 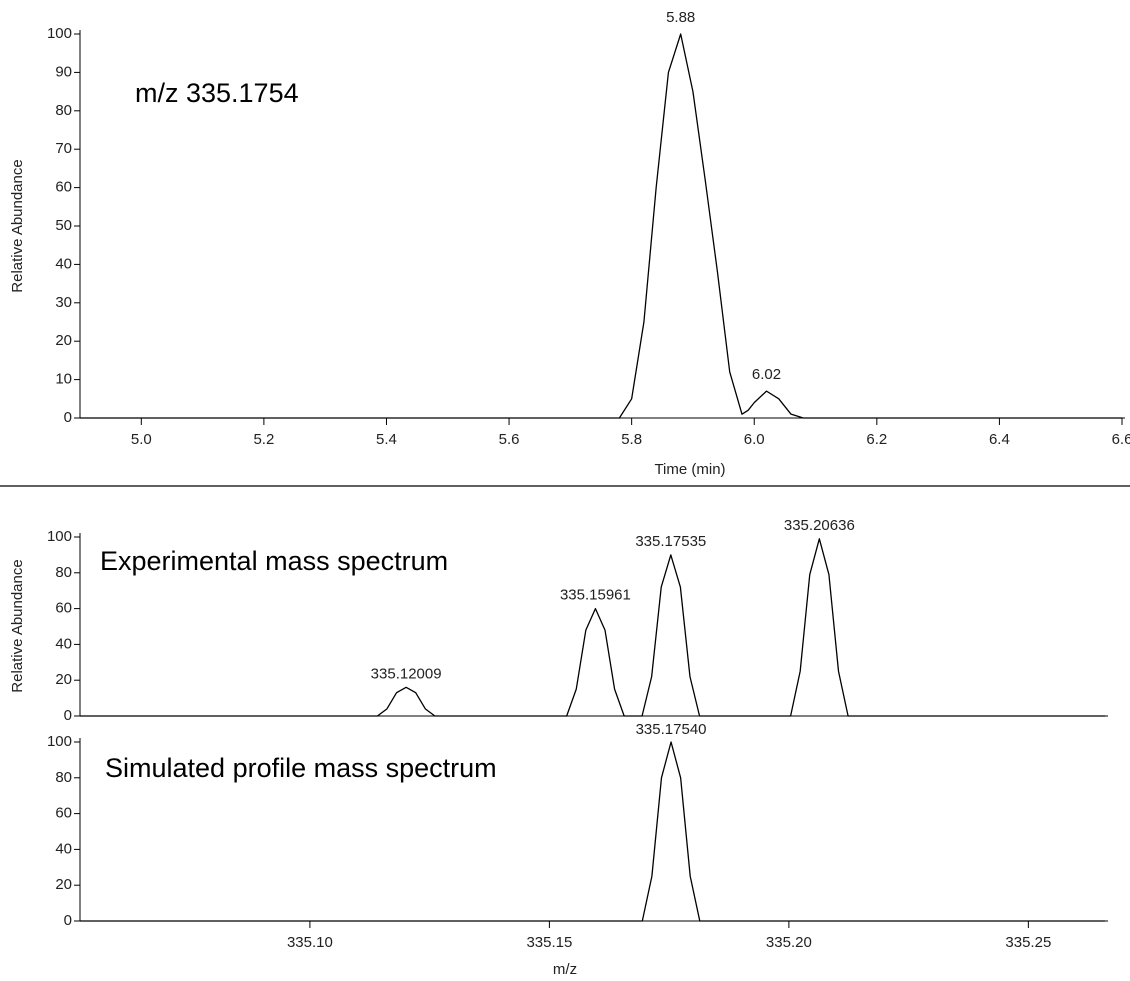 What do you see at coordinates (680, 17) in the screenshot?
I see `peak-label: 5.88` at bounding box center [680, 17].